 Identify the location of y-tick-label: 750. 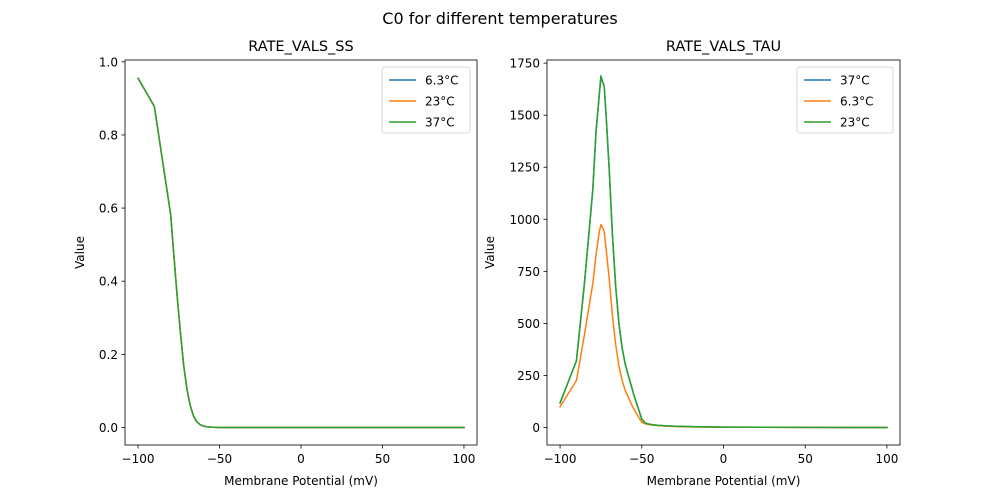
(528, 272).